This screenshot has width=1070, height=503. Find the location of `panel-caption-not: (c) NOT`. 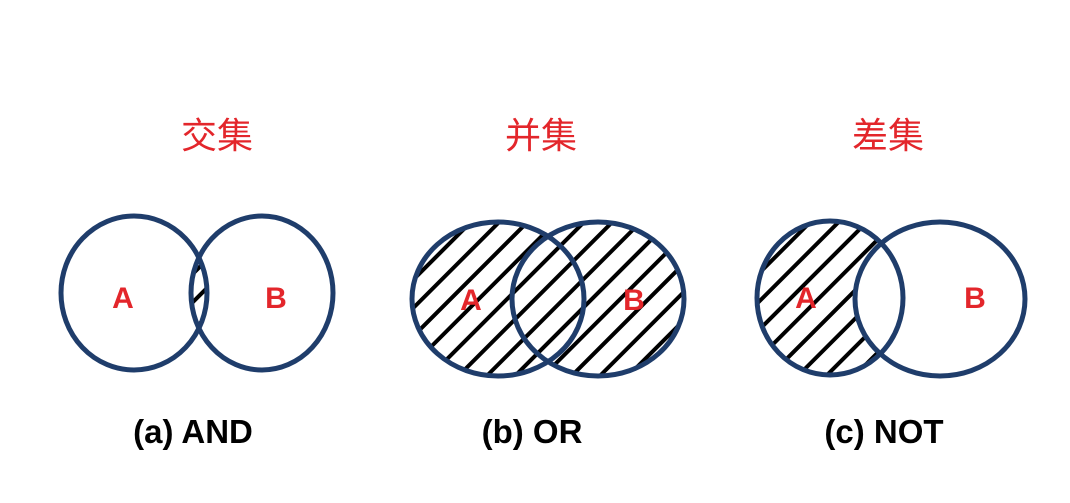

panel-caption-not: (c) NOT is located at coordinates (884, 431).